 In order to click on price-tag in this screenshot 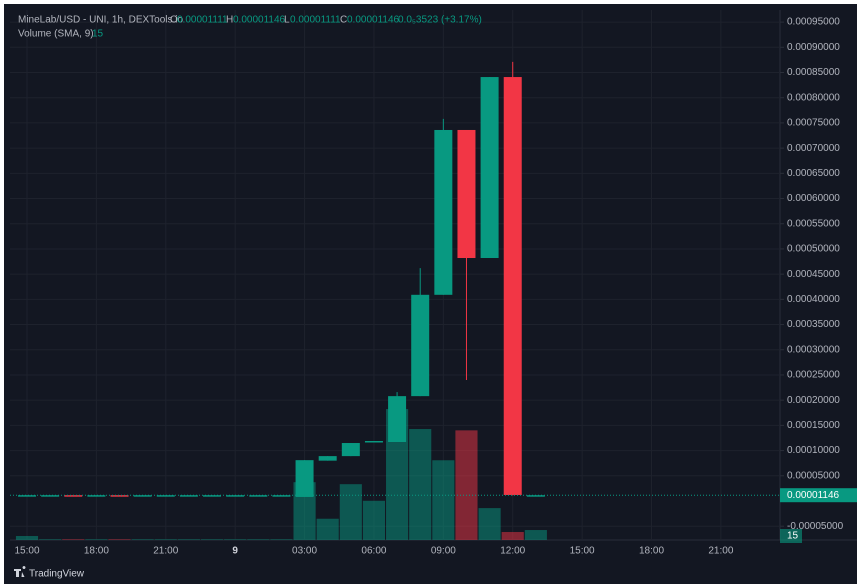, I will do `click(818, 495)`.